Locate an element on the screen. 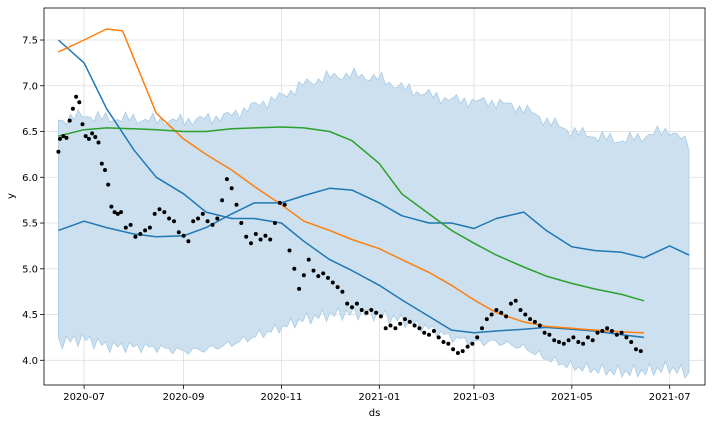 This screenshot has height=424, width=712. y-tick-label: 4.0 is located at coordinates (30, 361).